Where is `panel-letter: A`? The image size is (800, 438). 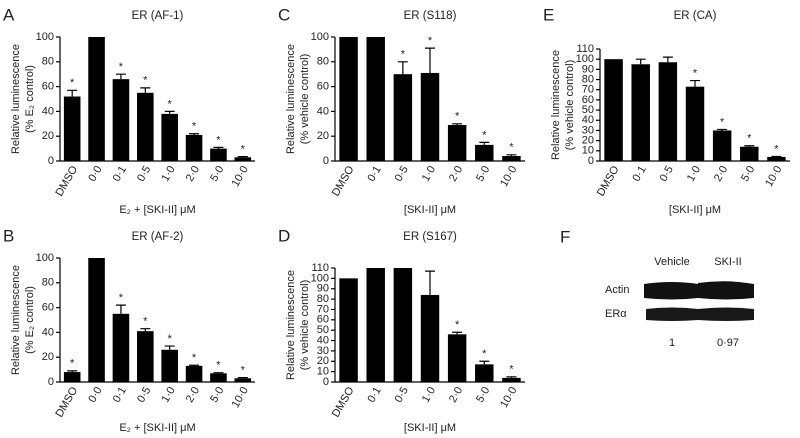 panel-letter: A is located at coordinates (9, 14).